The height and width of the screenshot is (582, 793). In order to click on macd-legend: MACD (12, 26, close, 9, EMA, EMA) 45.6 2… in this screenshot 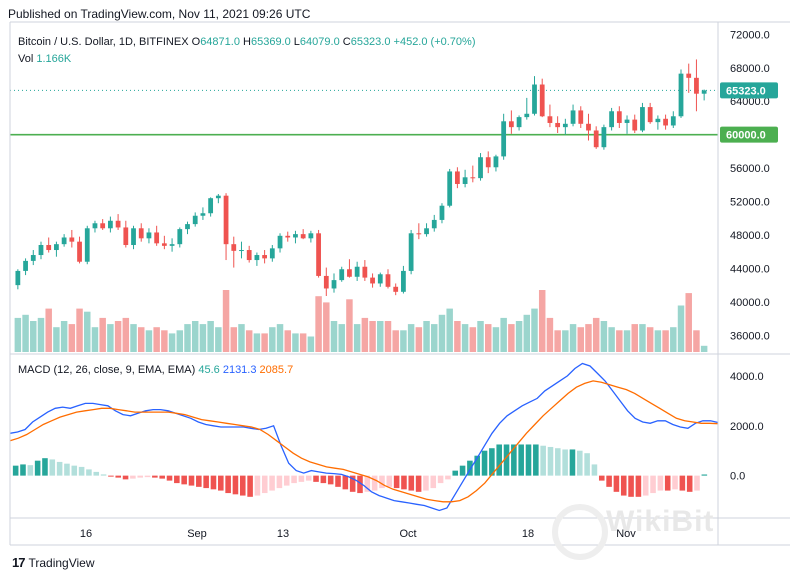, I will do `click(155, 370)`.